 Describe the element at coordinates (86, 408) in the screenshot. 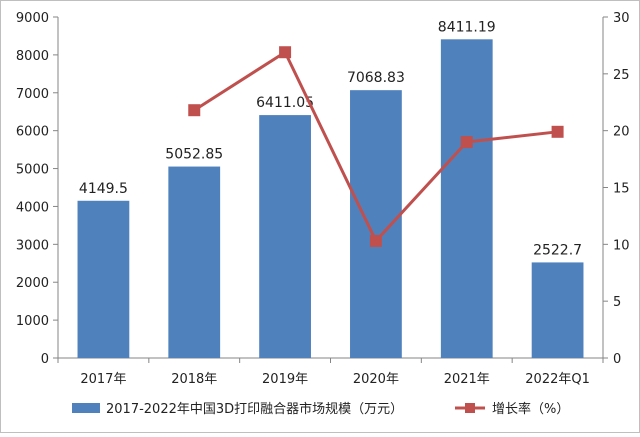

I see `legend-bar-swatch` at that location.